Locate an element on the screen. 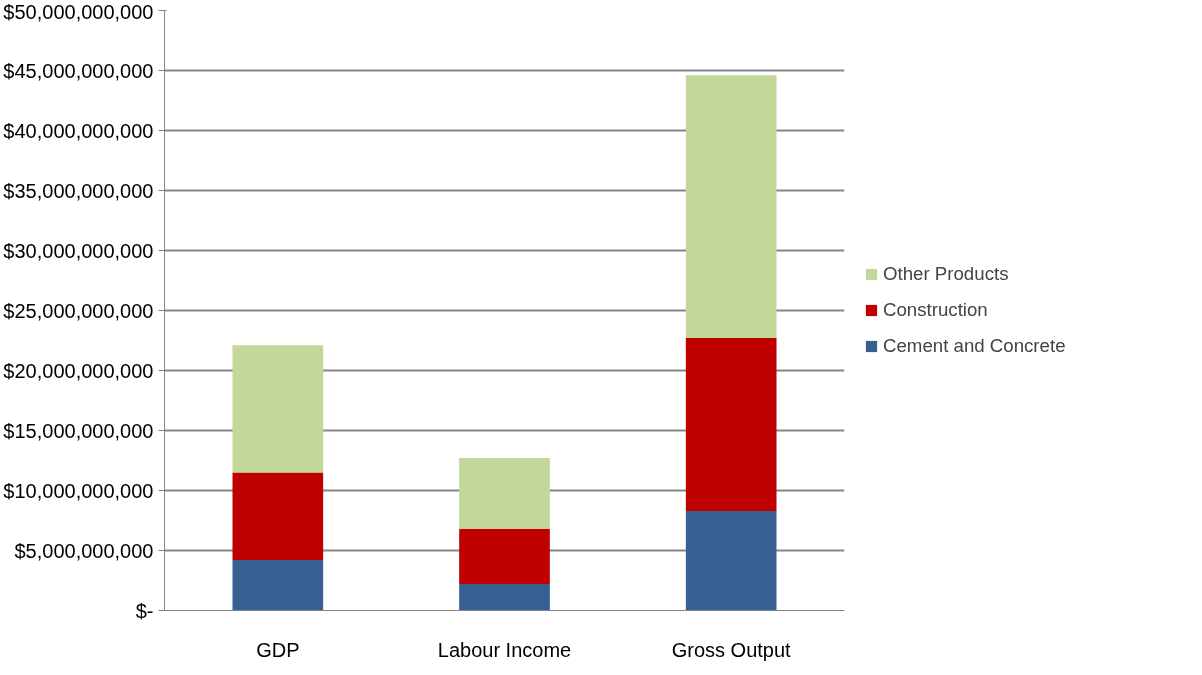  x-tick-label: Gross Output is located at coordinates (731, 649).